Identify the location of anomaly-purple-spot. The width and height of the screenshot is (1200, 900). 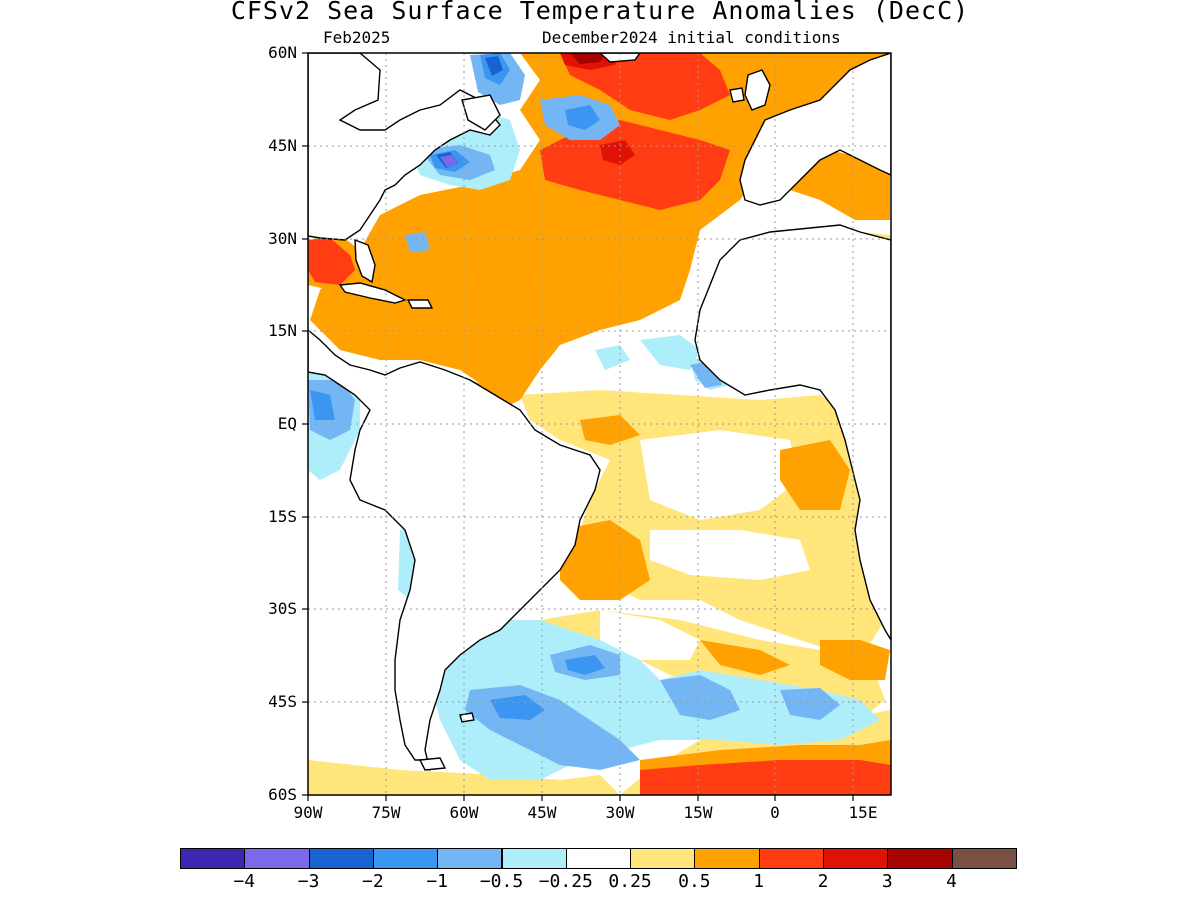
(449, 161).